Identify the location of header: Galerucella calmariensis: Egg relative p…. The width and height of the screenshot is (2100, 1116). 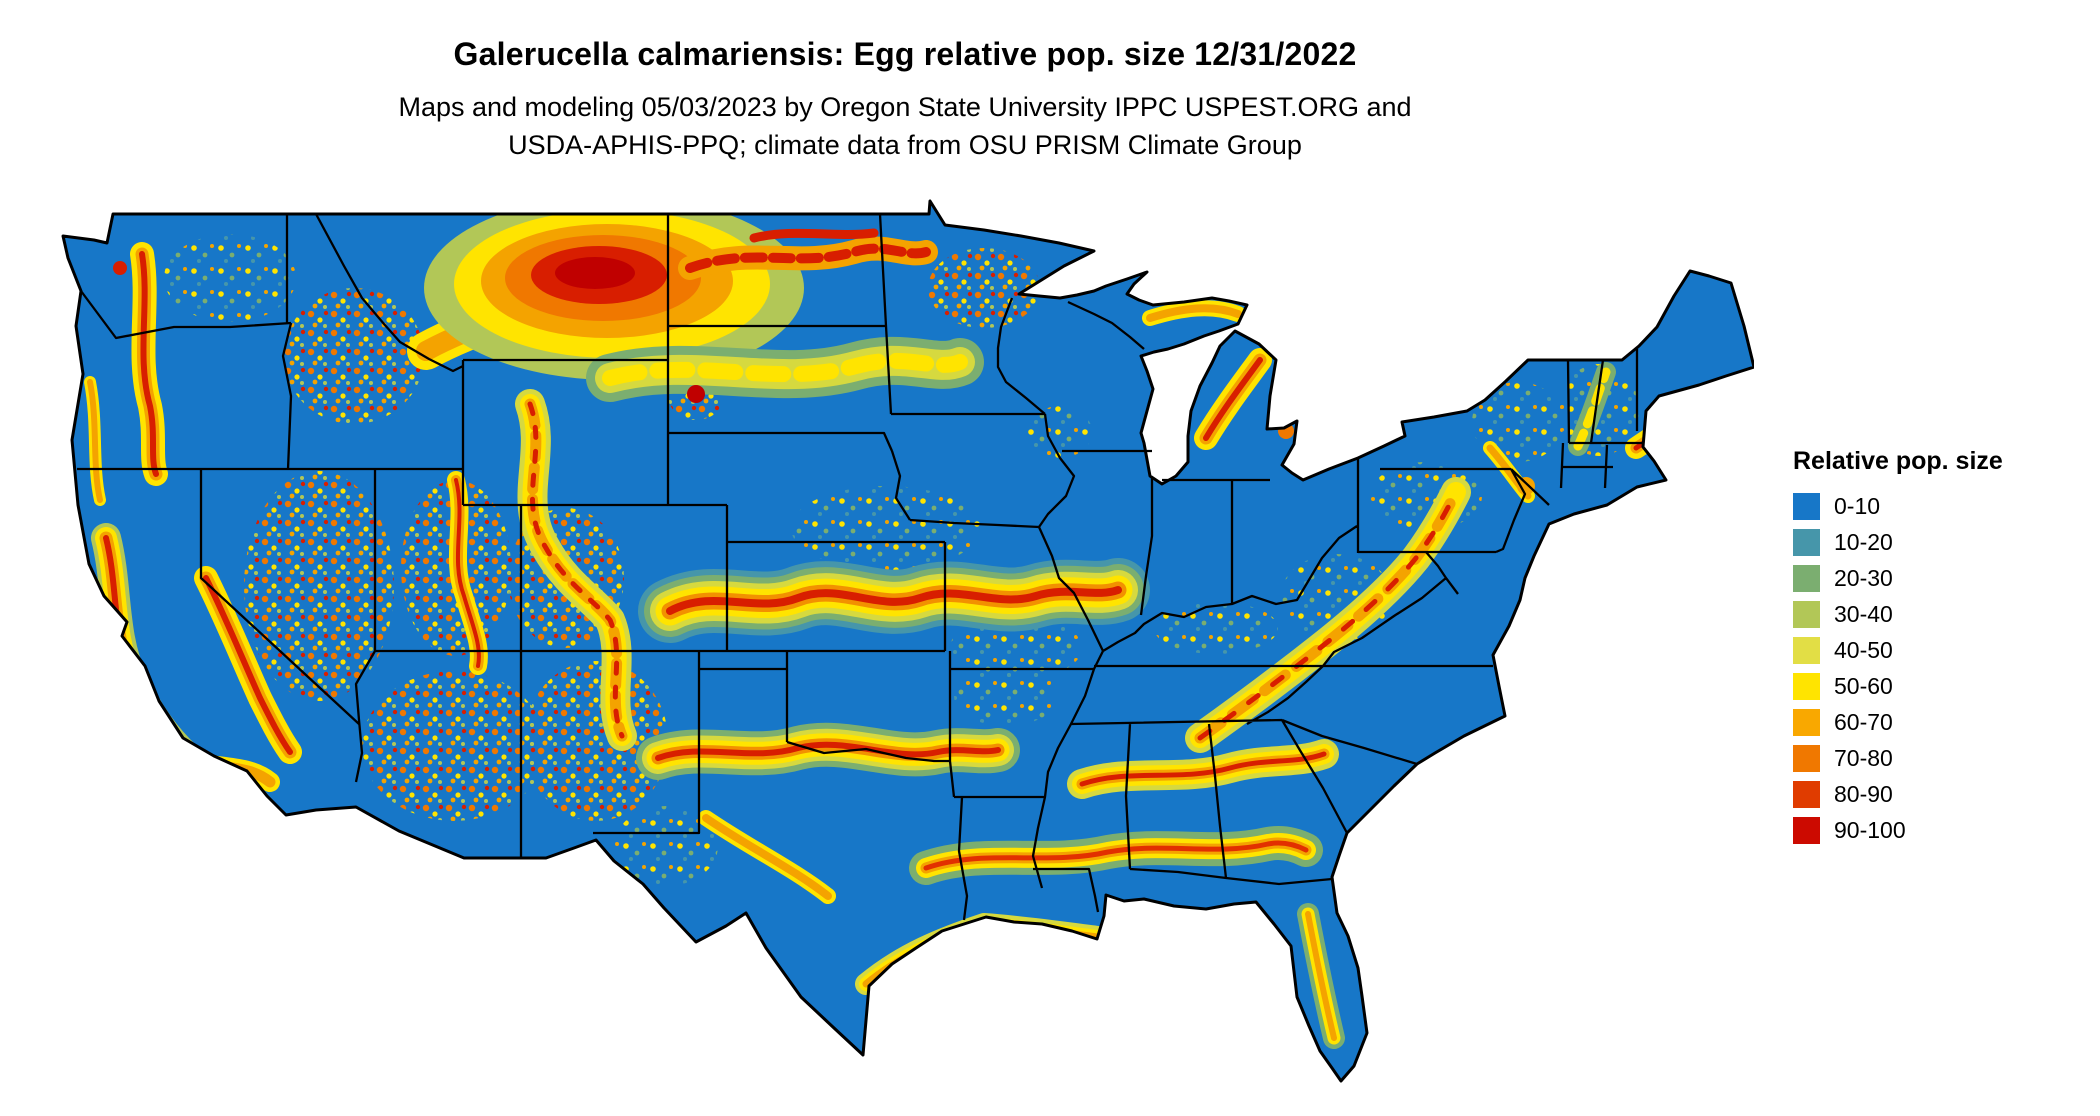
(905, 100).